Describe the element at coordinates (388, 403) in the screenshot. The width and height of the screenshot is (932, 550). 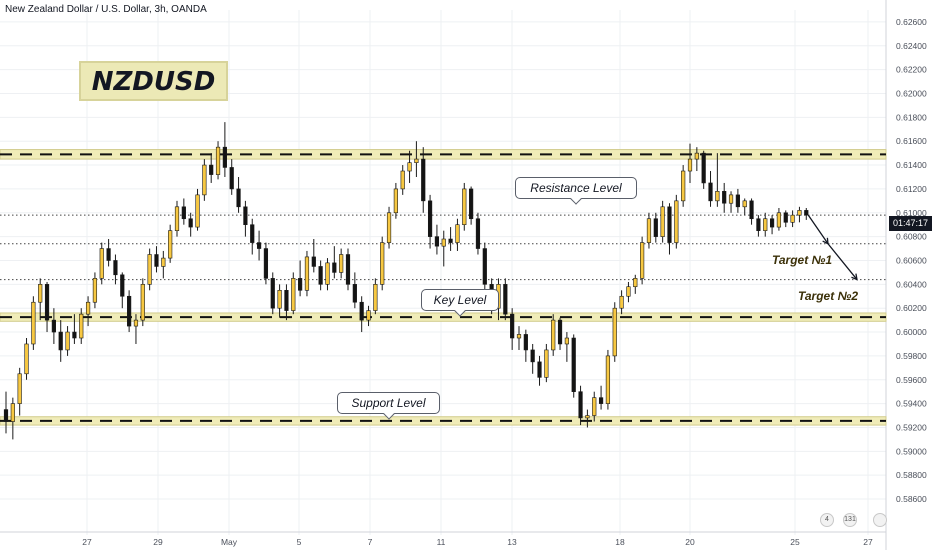
I see `support-level-callout: Support Level` at that location.